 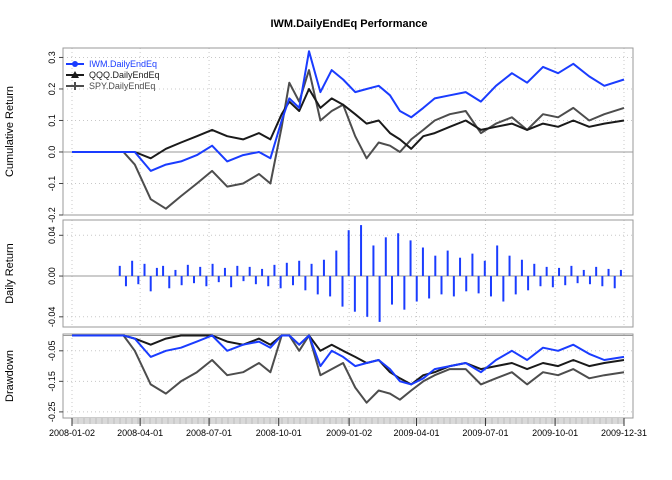 I want to click on ytick-label-0-1: -0.1, so click(x=52, y=184).